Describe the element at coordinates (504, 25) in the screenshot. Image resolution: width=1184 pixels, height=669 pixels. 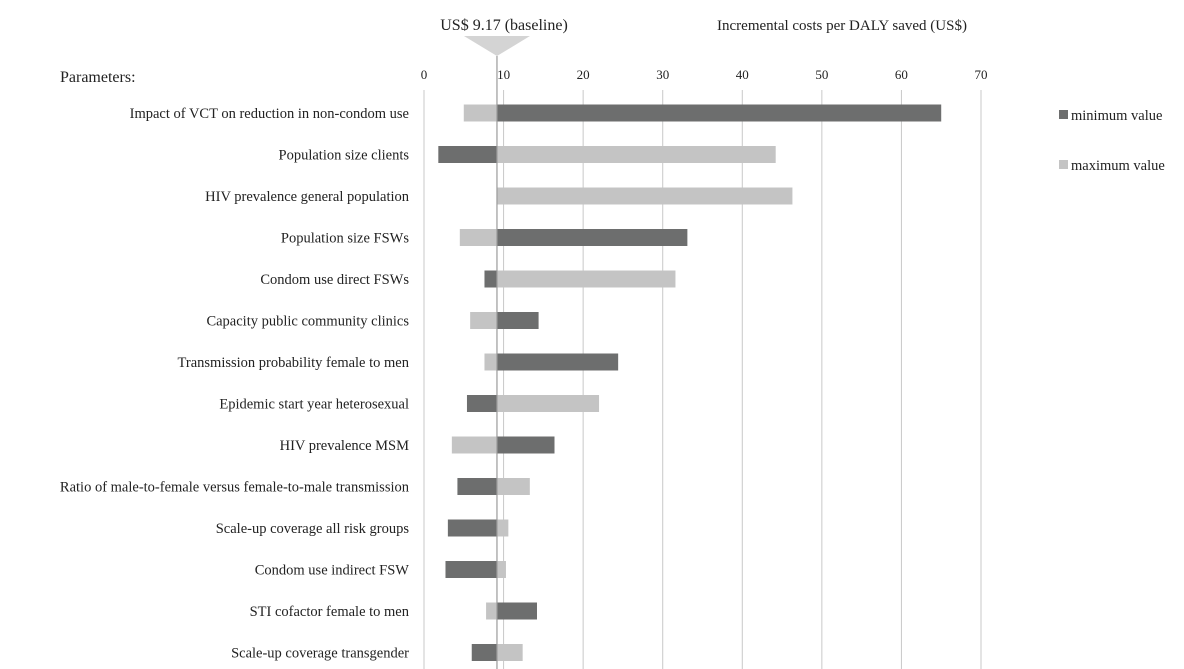
I see `baseline-label: US$ 9.17 (baseline)` at that location.